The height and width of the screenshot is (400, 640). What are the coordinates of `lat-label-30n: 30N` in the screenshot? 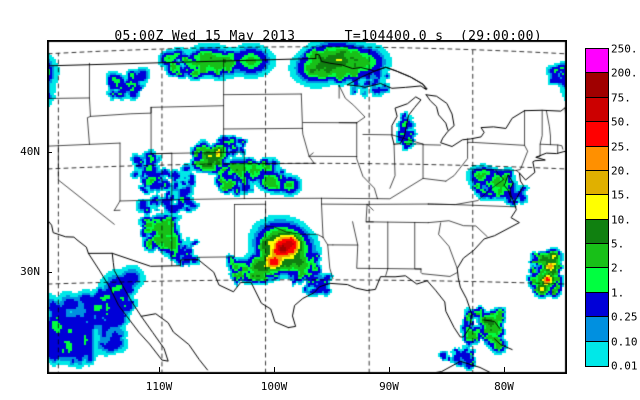 It's located at (30, 271).